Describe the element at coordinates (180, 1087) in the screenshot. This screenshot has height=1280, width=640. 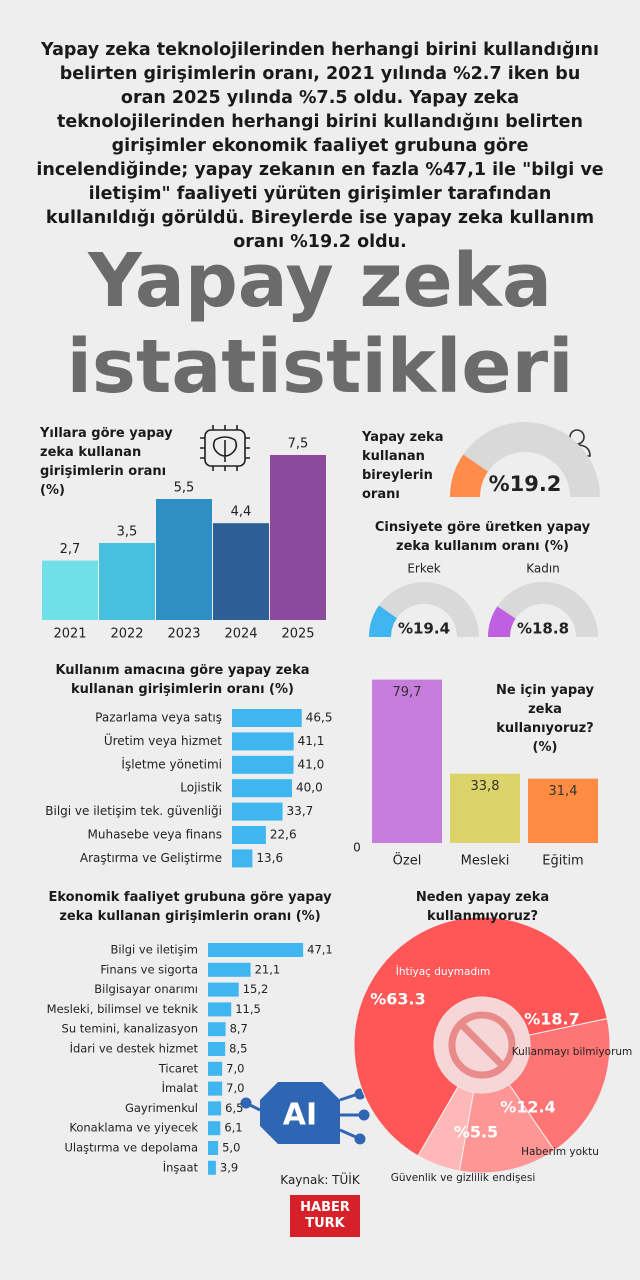
I see `category-label: İmalat` at that location.